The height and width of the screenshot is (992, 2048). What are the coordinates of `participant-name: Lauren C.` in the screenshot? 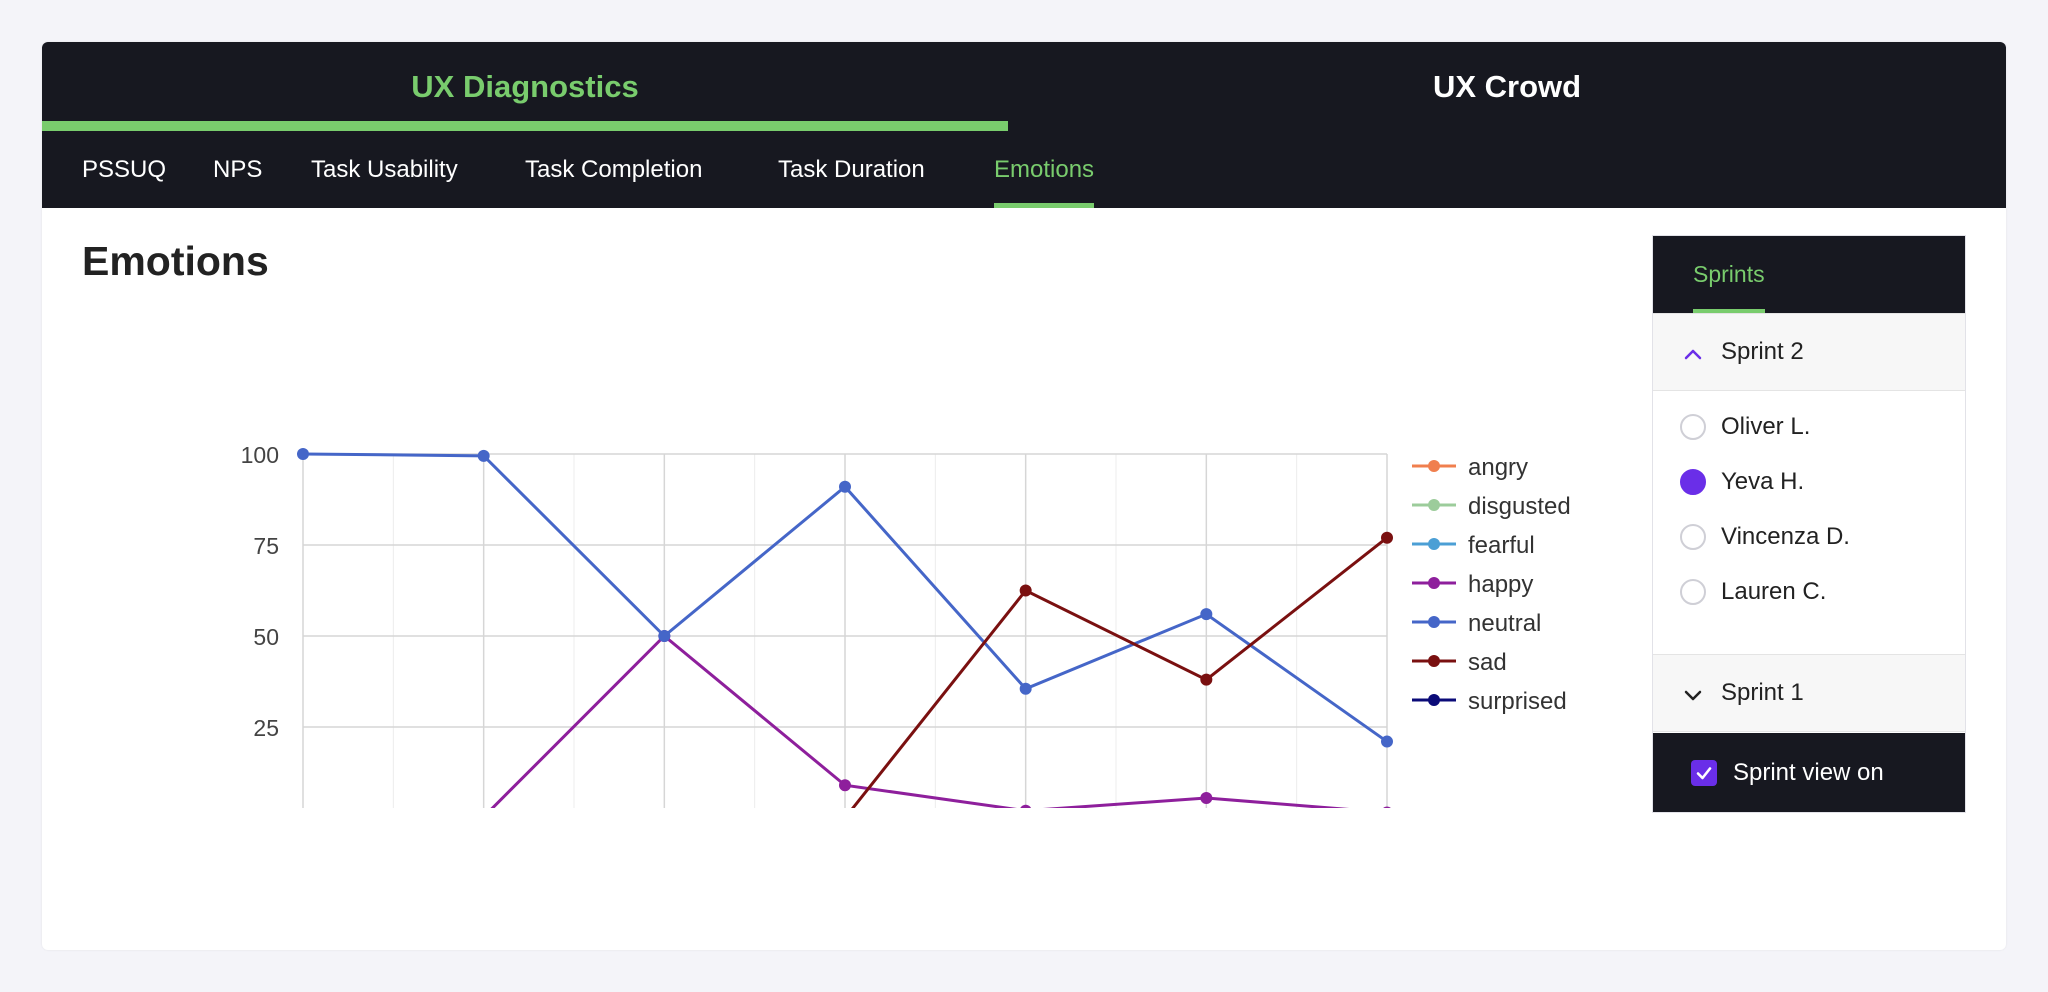 It's located at (1774, 591).